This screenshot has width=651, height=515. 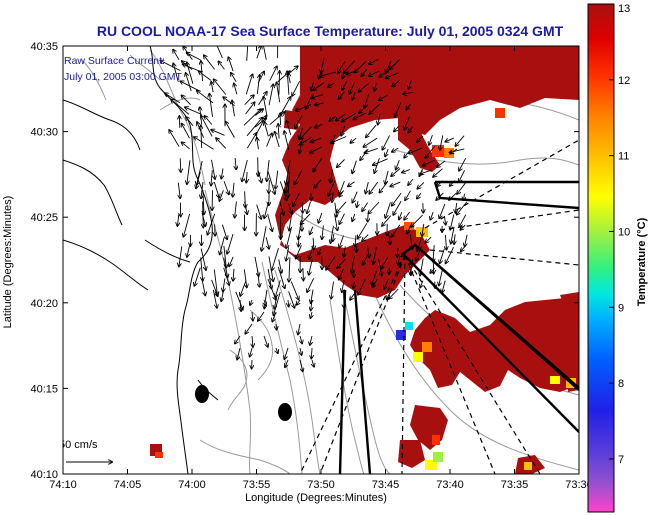 What do you see at coordinates (8, 262) in the screenshot?
I see `y-axis-label: Latitude (Degrees:Minutes)` at bounding box center [8, 262].